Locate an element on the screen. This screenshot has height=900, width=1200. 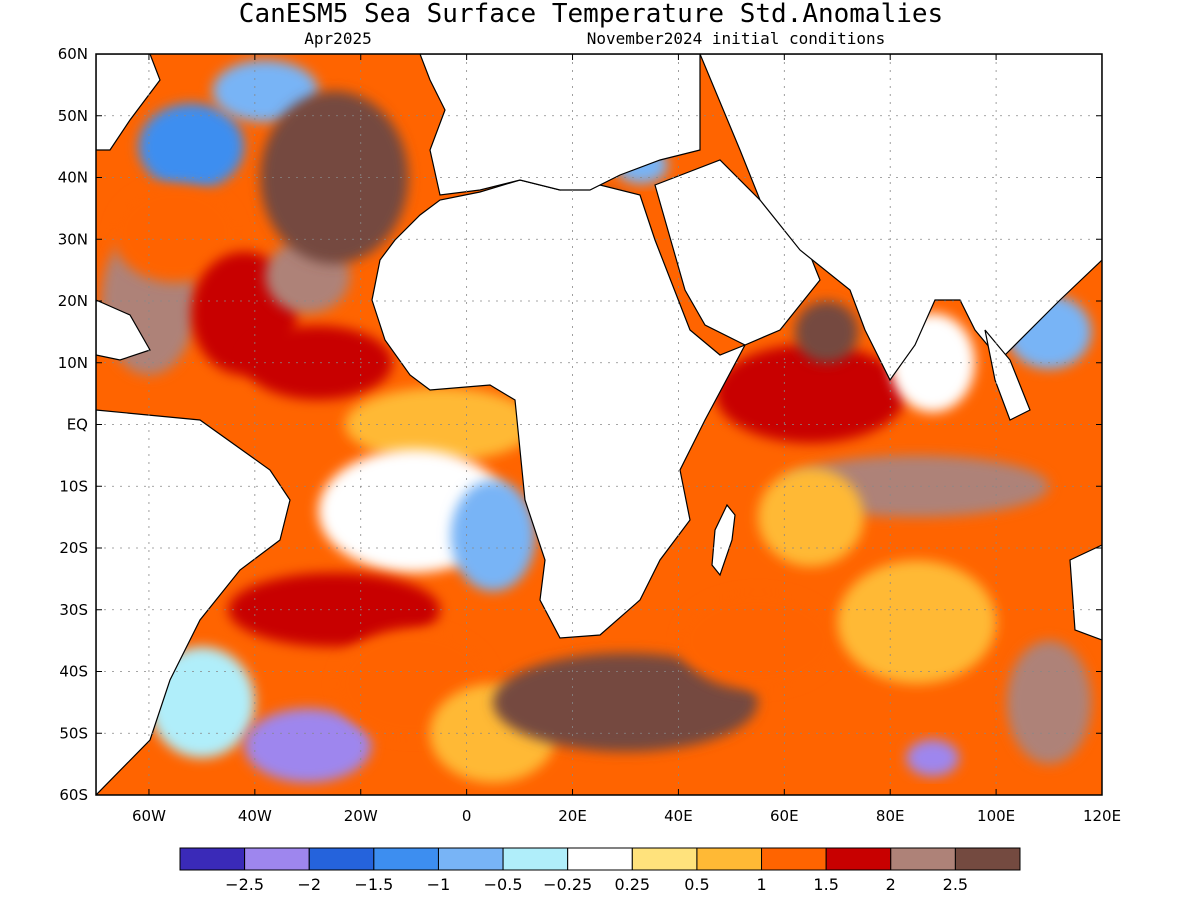
x-tick-label: 80E is located at coordinates (890, 816).